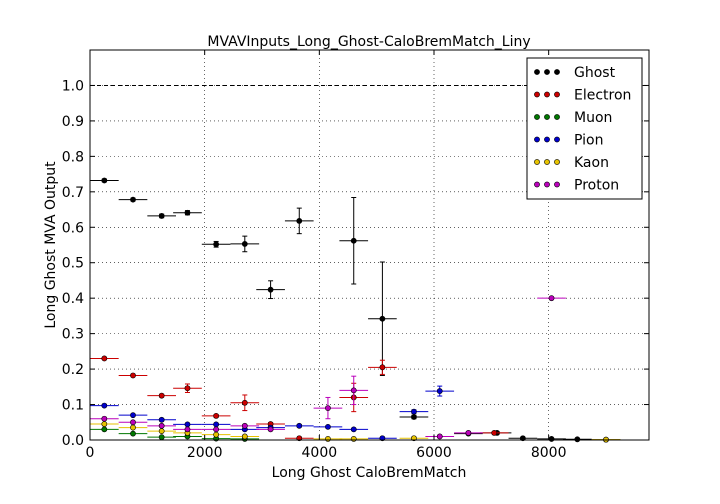 This screenshot has height=504, width=720. I want to click on x-tick-label: 8000, so click(549, 453).